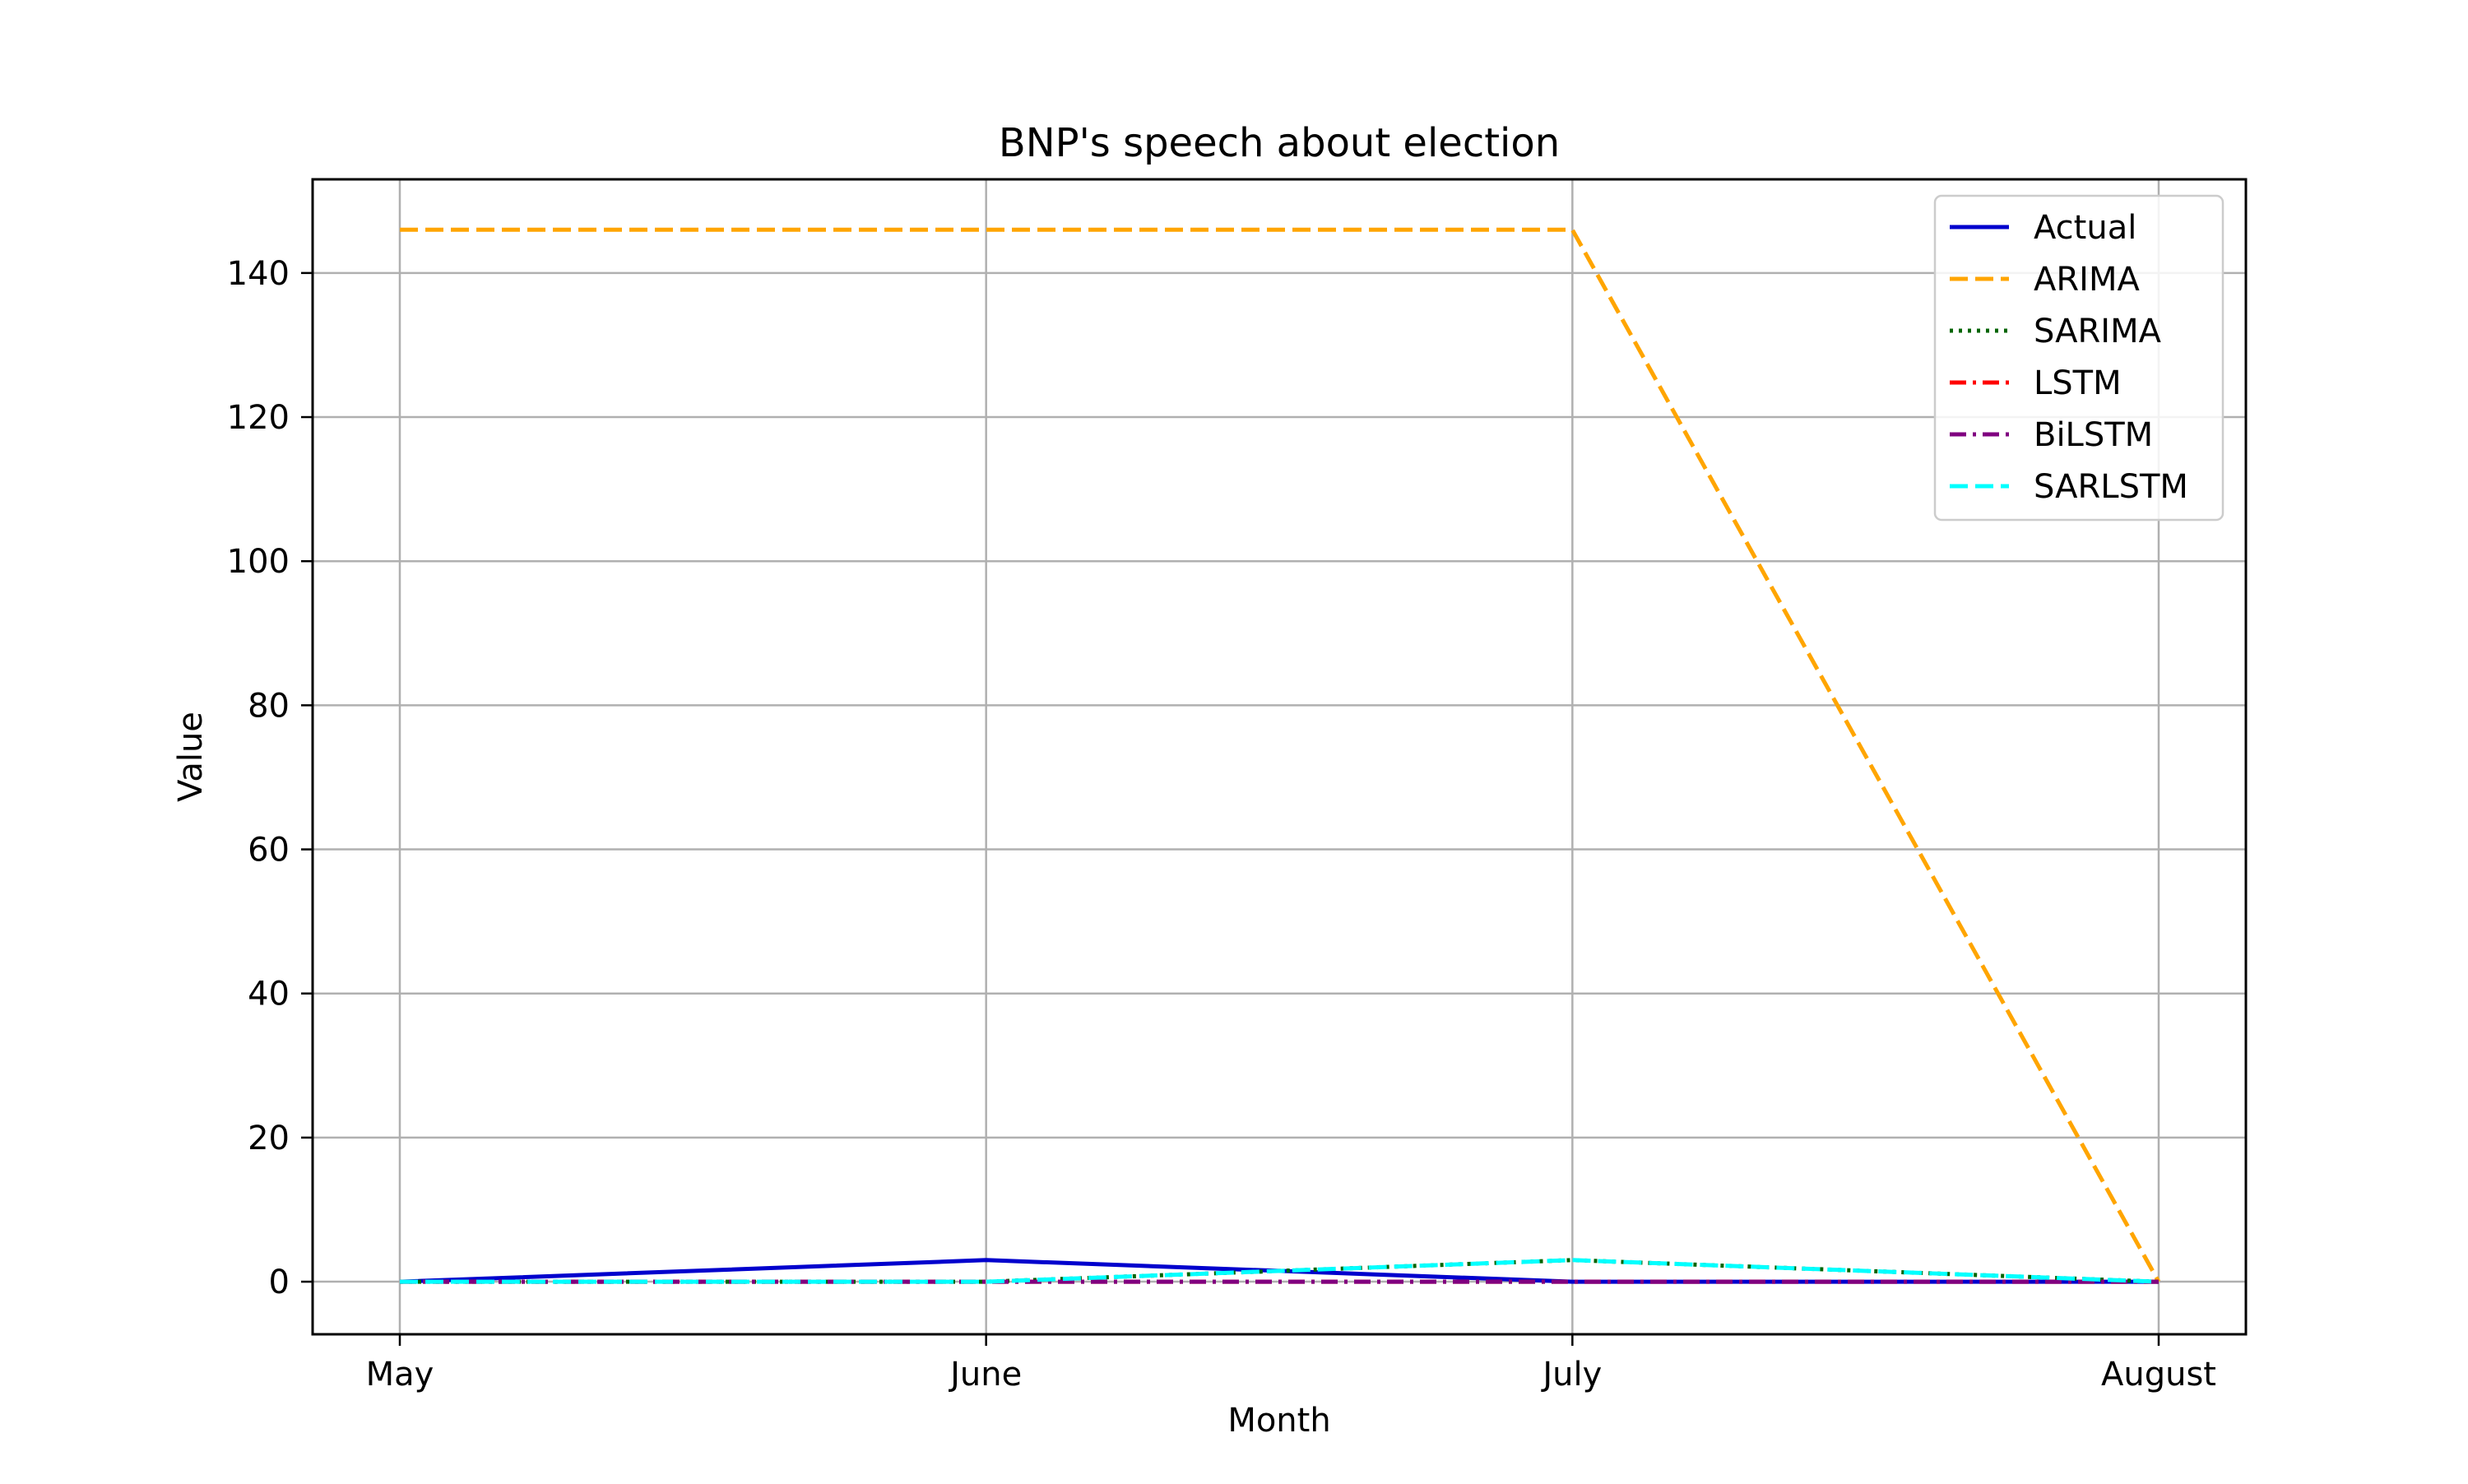 The image size is (2468, 1484). I want to click on y-tick-label: 0, so click(279, 1282).